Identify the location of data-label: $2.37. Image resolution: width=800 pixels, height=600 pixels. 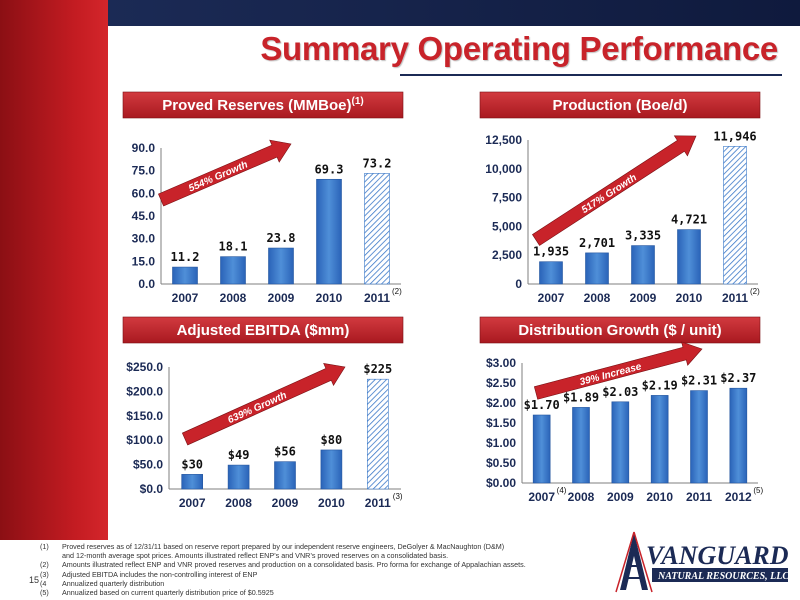
(738, 378).